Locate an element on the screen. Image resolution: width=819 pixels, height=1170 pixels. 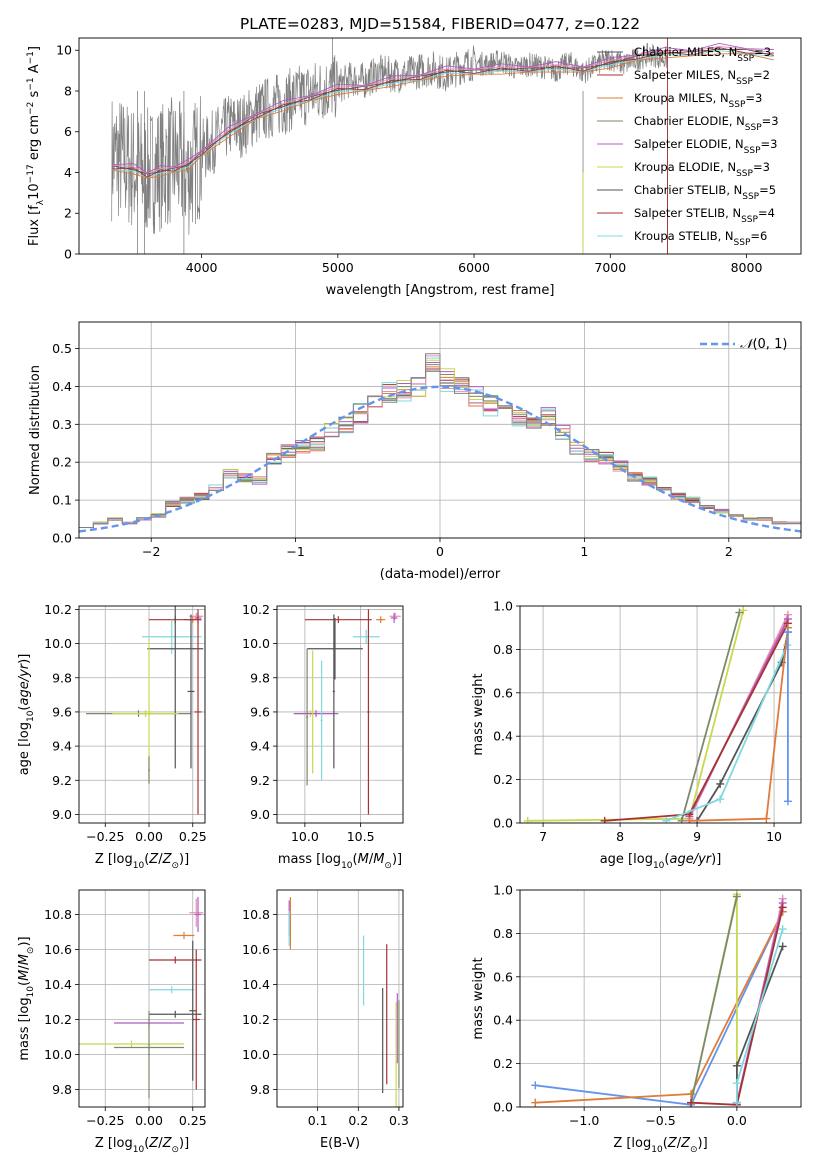
x-axis-label: wavelength [Angstrom, rest frame] is located at coordinates (440, 290).